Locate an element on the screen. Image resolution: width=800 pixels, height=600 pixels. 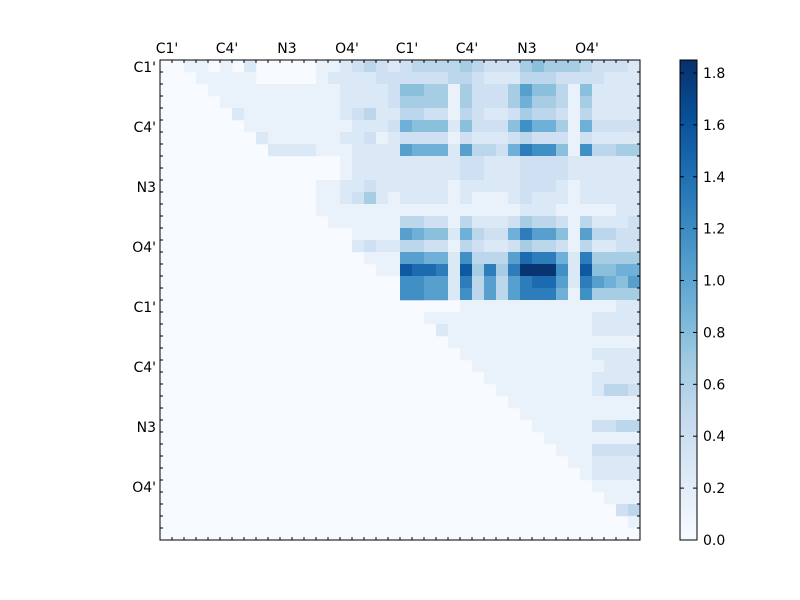
colorbar-tick-label: 0.4 is located at coordinates (714, 437).